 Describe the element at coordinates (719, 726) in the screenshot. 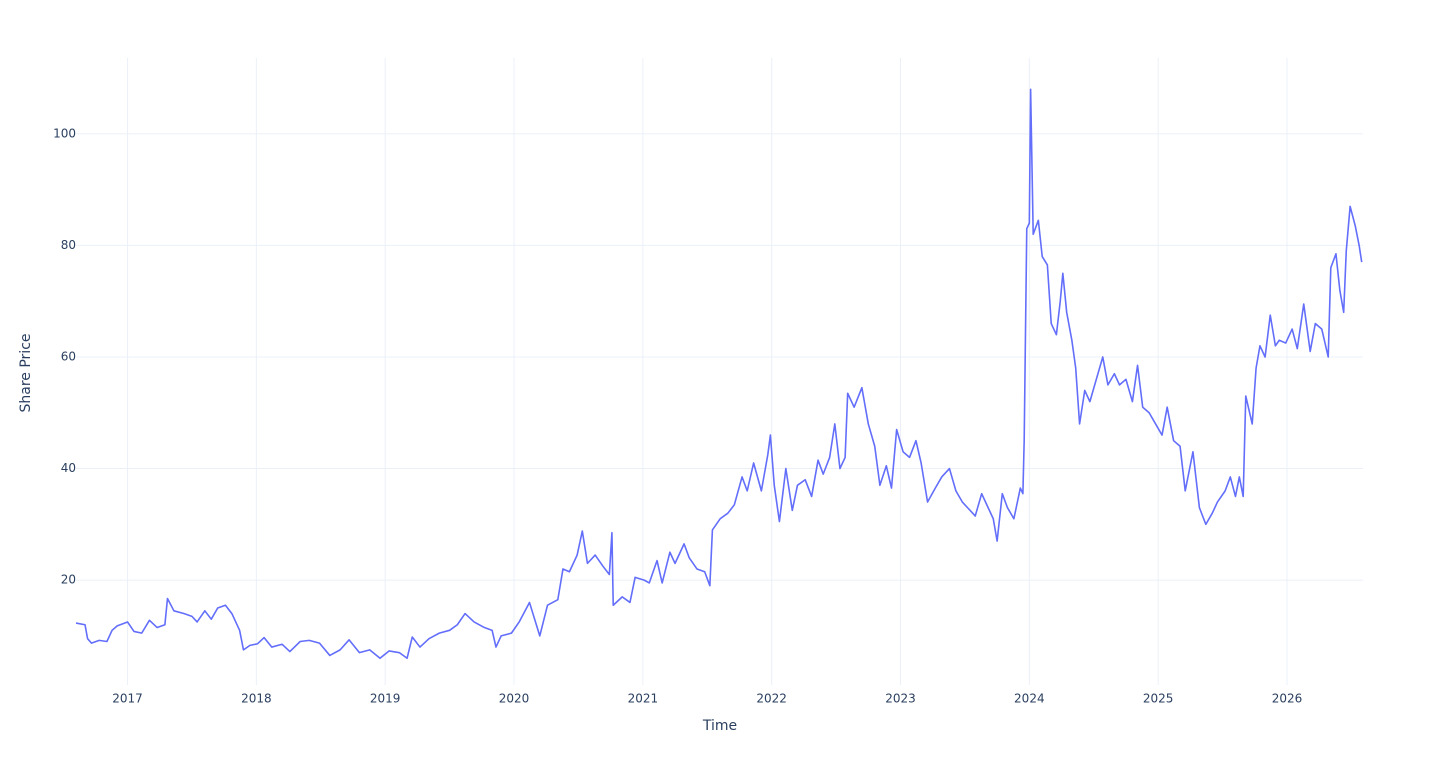

I see `x-axis-title: Time` at that location.